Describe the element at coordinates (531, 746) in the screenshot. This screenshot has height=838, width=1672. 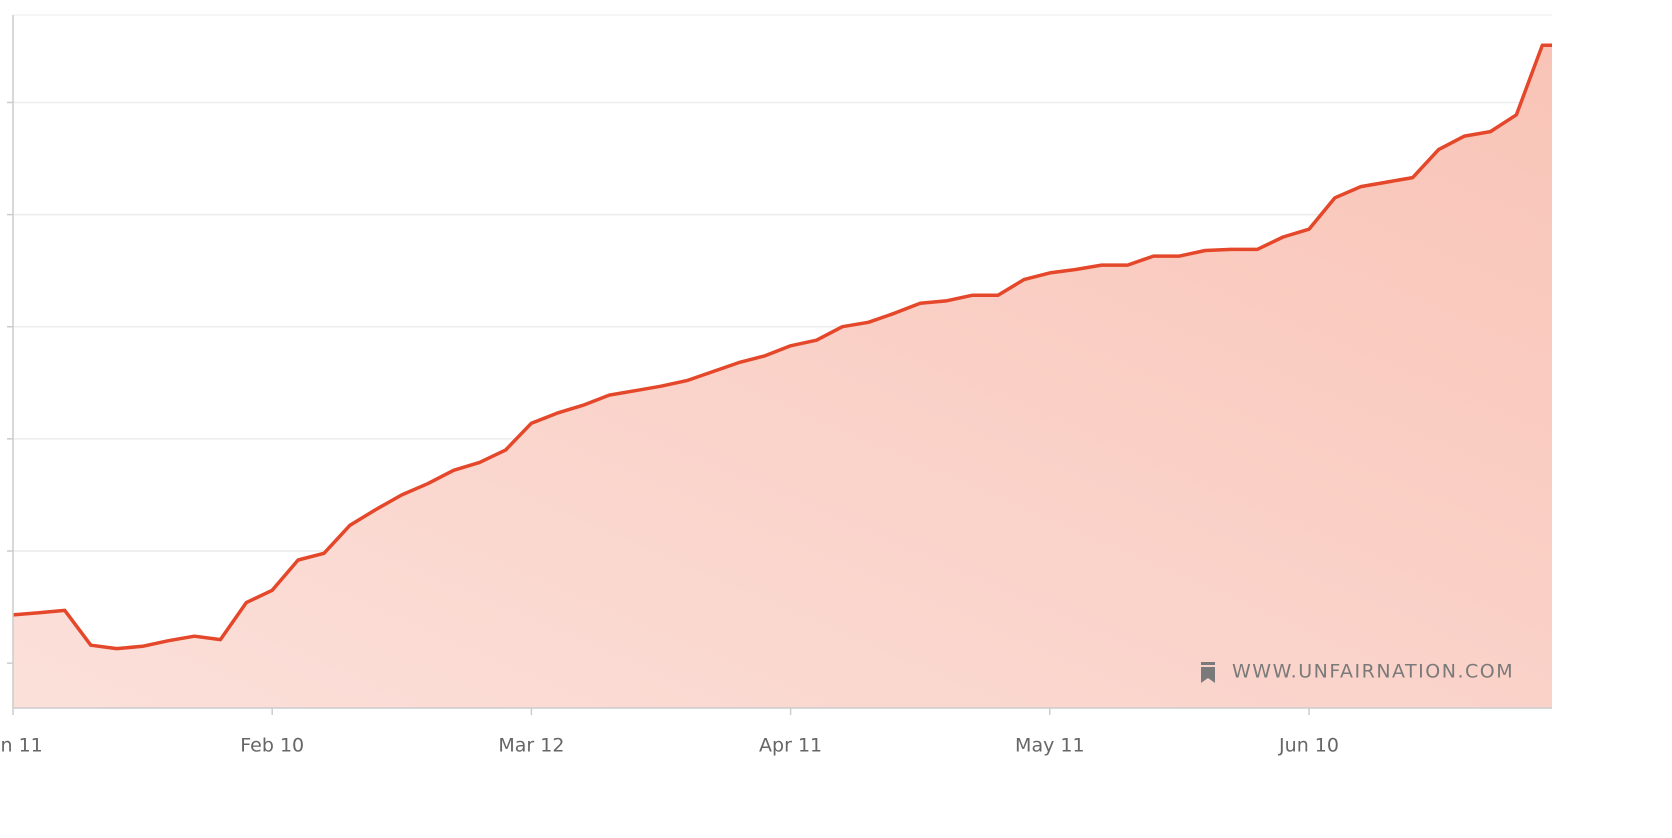
I see `x-tick-label: Mar 12` at that location.